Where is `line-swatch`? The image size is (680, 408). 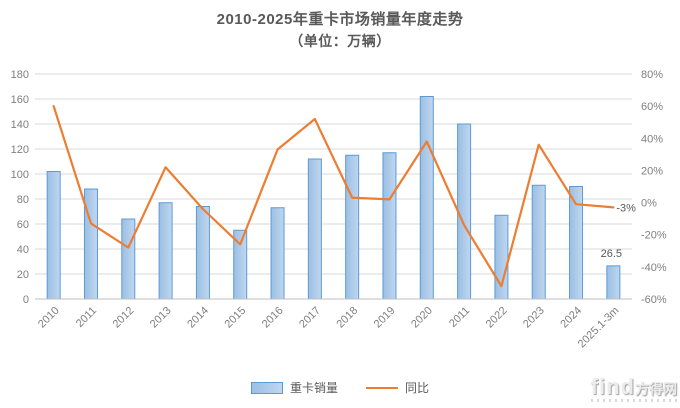
line-swatch is located at coordinates (382, 387).